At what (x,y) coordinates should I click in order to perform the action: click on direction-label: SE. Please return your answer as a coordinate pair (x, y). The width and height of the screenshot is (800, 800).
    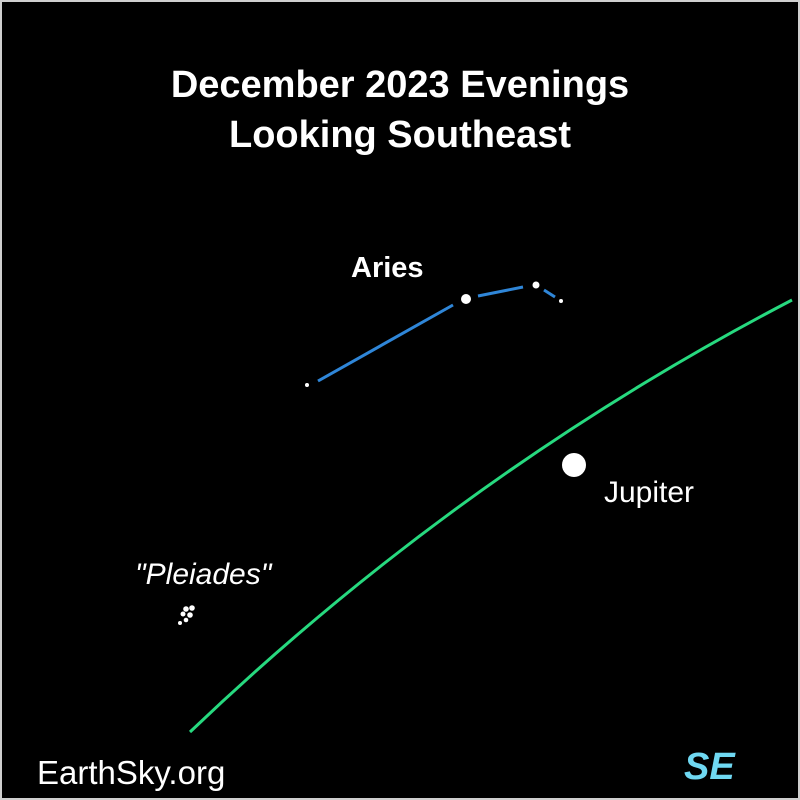
    Looking at the image, I should click on (709, 767).